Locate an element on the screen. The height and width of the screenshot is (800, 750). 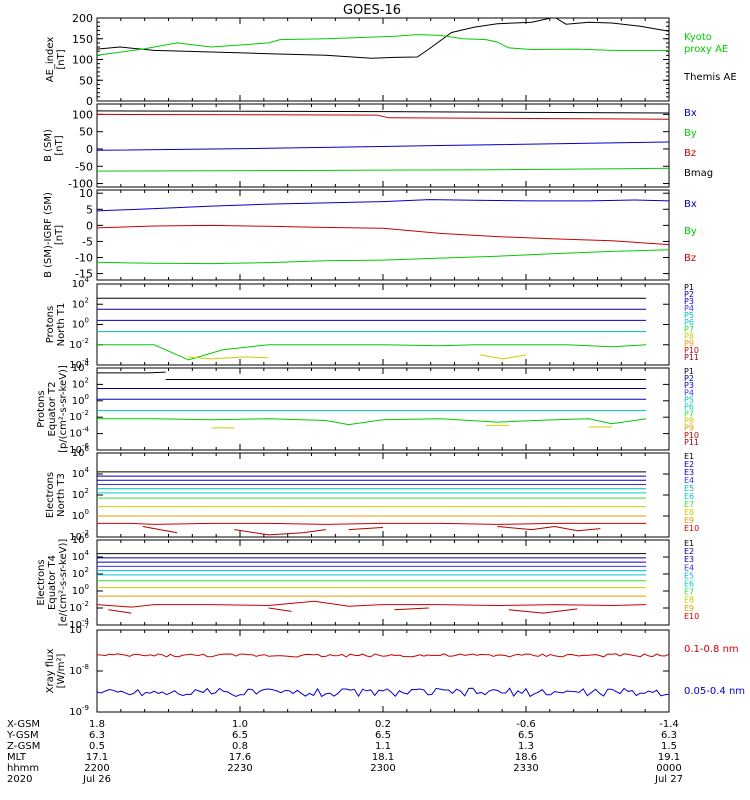
y-axis-label: B (SM)-IGRF (SM)[nT] is located at coordinates (54, 235).